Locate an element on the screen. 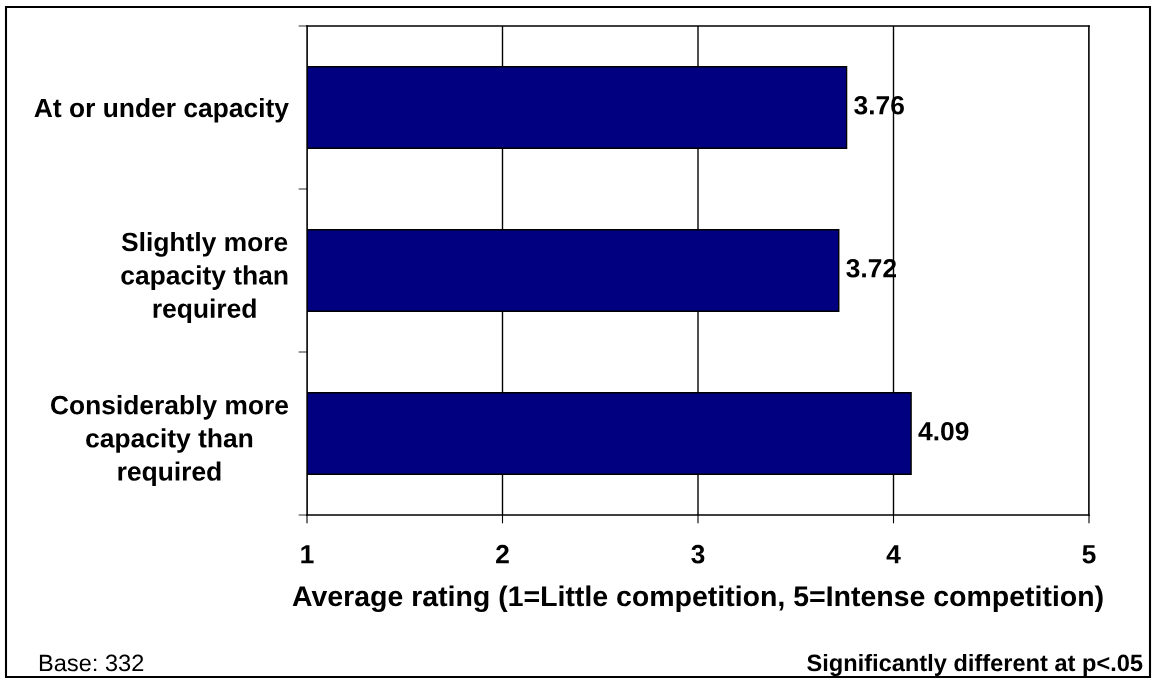  text: Significantly different at p<.05 is located at coordinates (975, 665).